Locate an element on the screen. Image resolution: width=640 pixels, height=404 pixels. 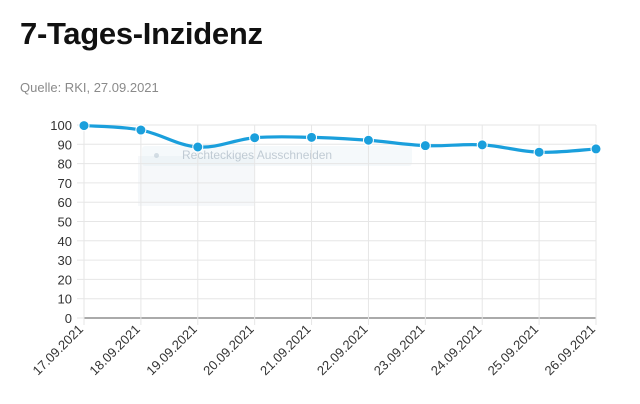
series-line is located at coordinates (340, 138).